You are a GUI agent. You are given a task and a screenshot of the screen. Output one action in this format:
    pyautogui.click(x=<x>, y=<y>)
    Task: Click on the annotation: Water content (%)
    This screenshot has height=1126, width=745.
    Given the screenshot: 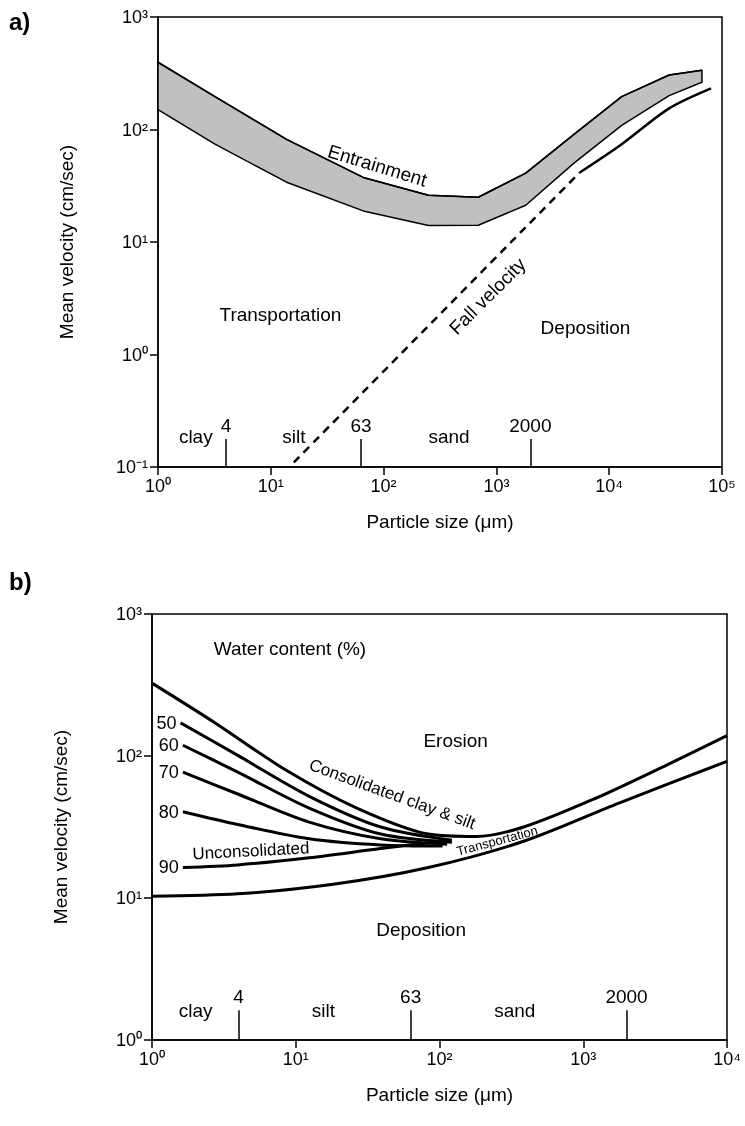 What is the action you would take?
    pyautogui.click(x=290, y=649)
    